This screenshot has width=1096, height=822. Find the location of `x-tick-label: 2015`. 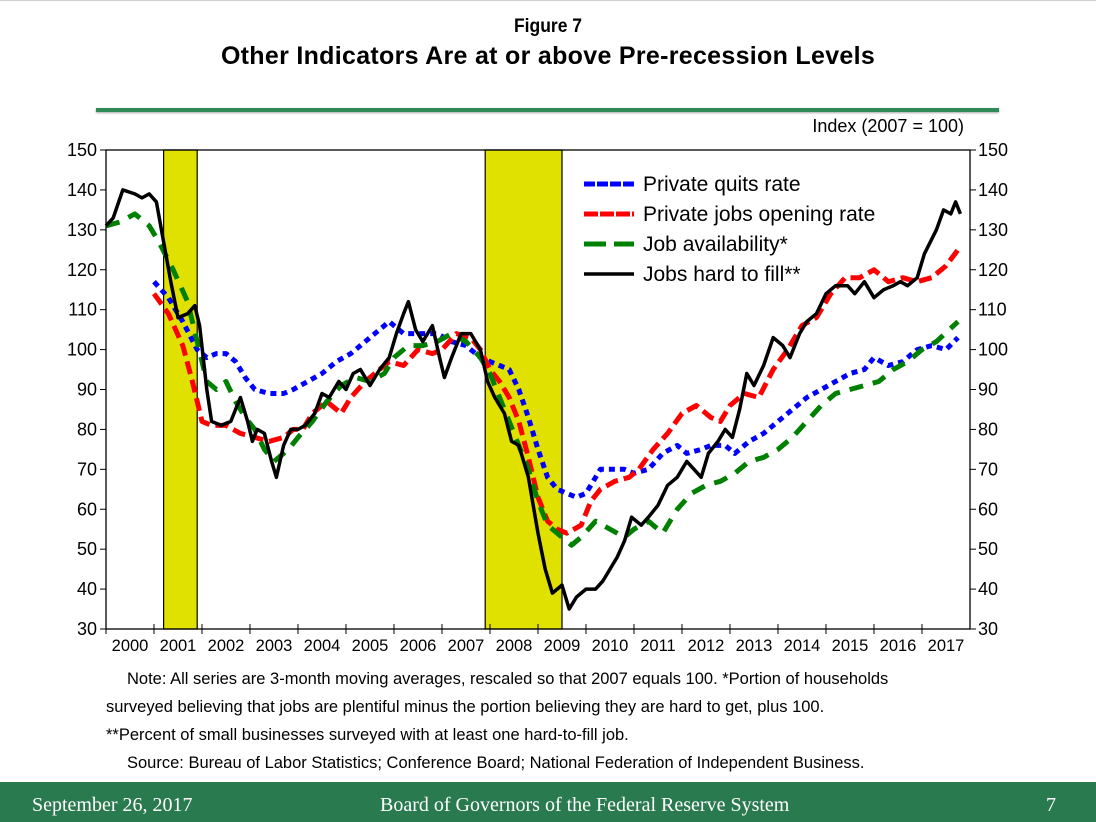

x-tick-label: 2015 is located at coordinates (850, 646).